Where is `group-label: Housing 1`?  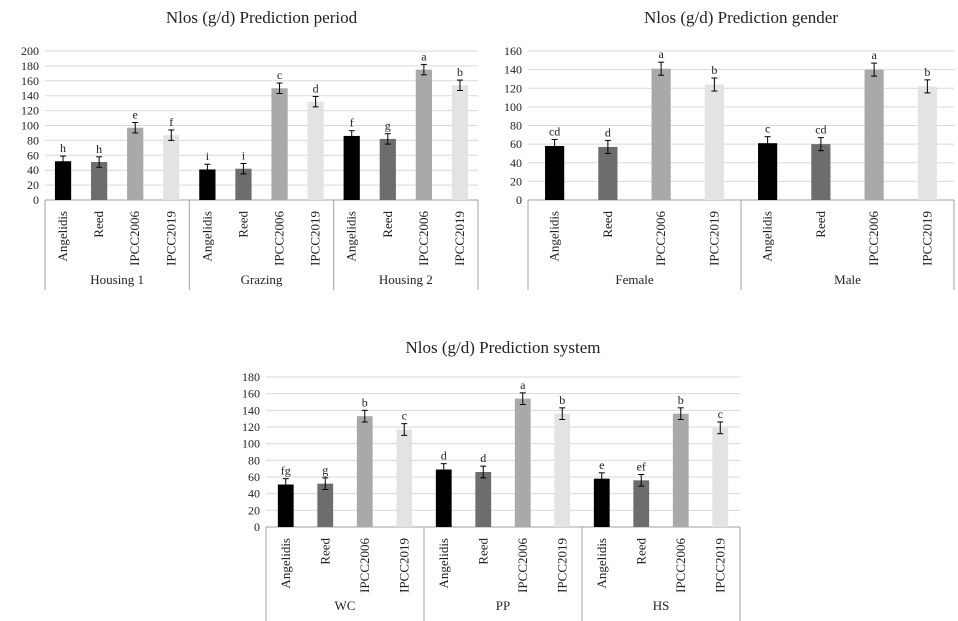 group-label: Housing 1 is located at coordinates (117, 279).